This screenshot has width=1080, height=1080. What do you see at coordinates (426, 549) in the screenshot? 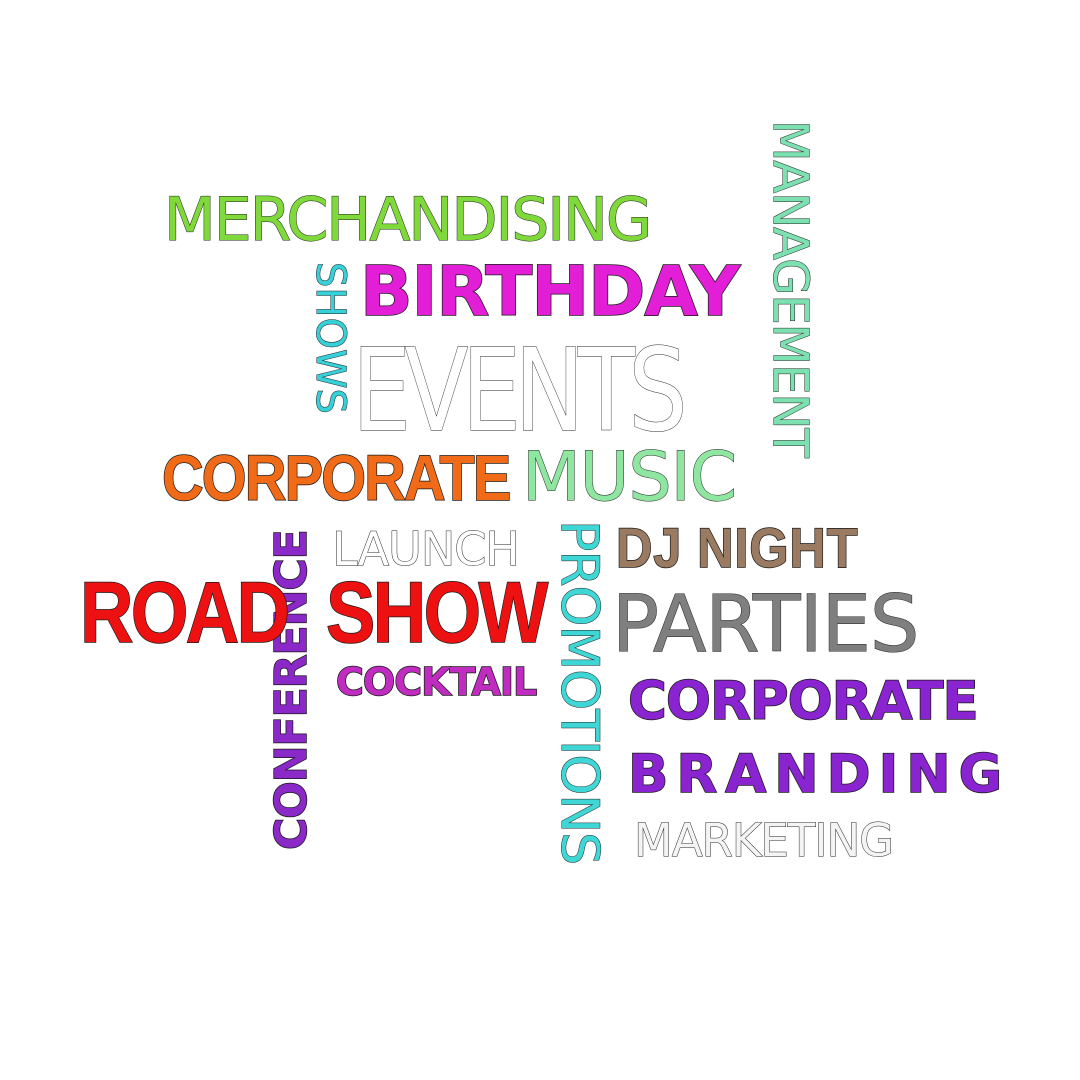
I see `word-launch: LAUNCH` at bounding box center [426, 549].